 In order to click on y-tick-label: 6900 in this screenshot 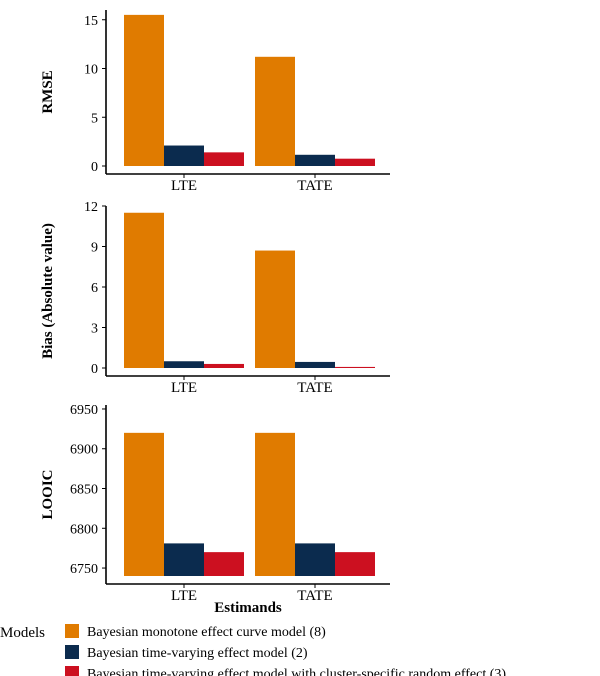, I will do `click(84, 450)`.